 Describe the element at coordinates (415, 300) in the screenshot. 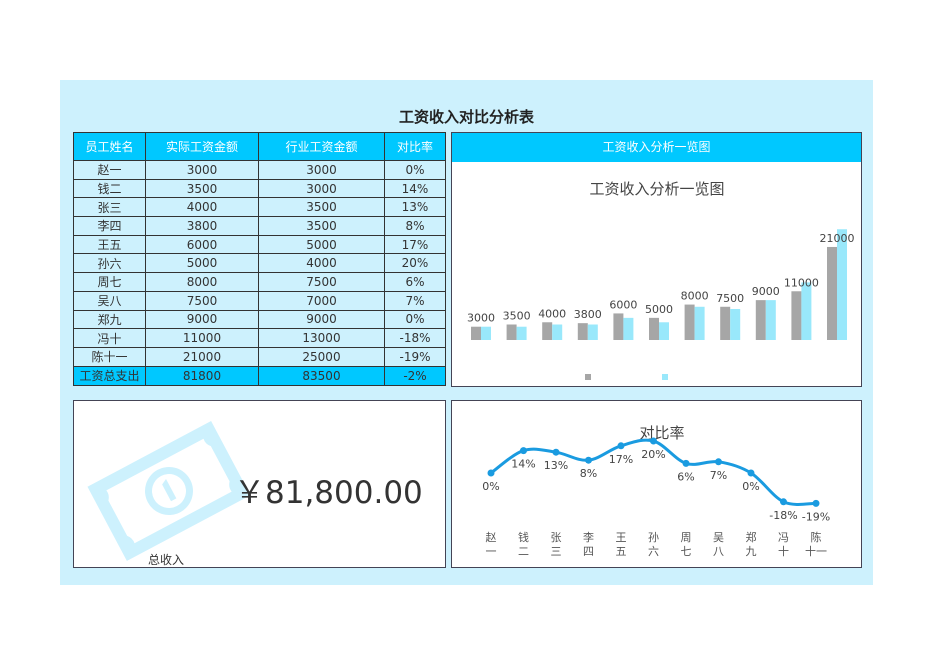

I see `table-cell: 7%` at that location.